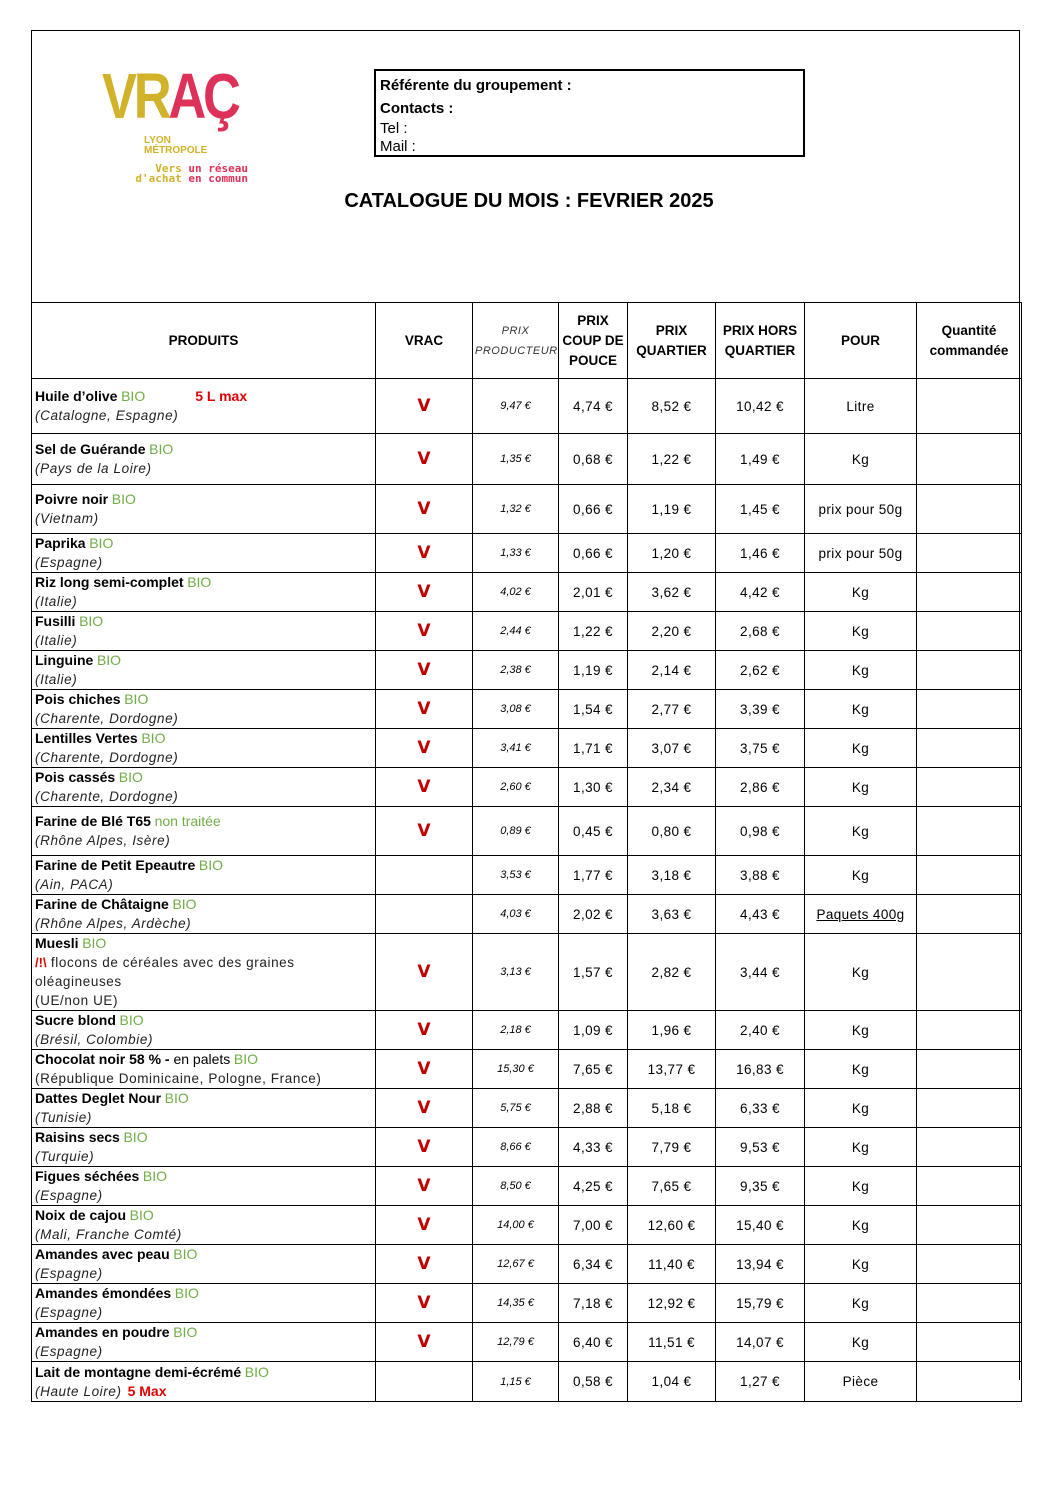 This screenshot has height=1496, width=1058. I want to click on prix-hors-quartier: 16,83 €, so click(760, 1069).